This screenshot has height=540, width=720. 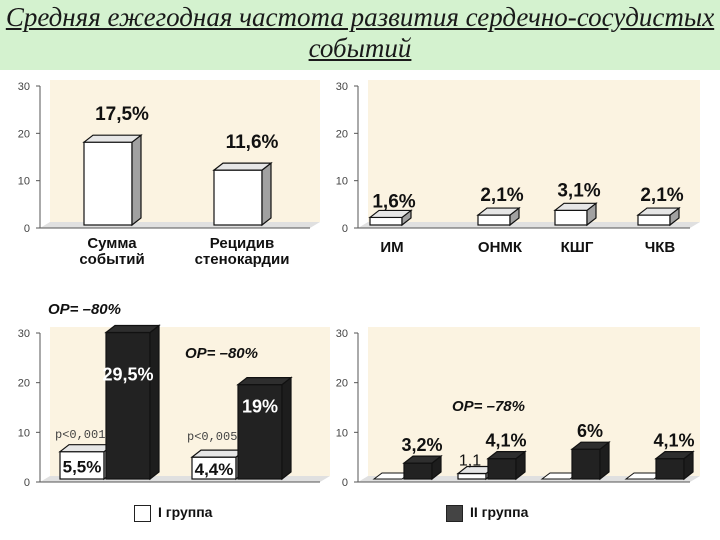 What do you see at coordinates (505, 441) in the screenshot?
I see `bottom-right-data-label-g2-1: 4,1%` at bounding box center [505, 441].